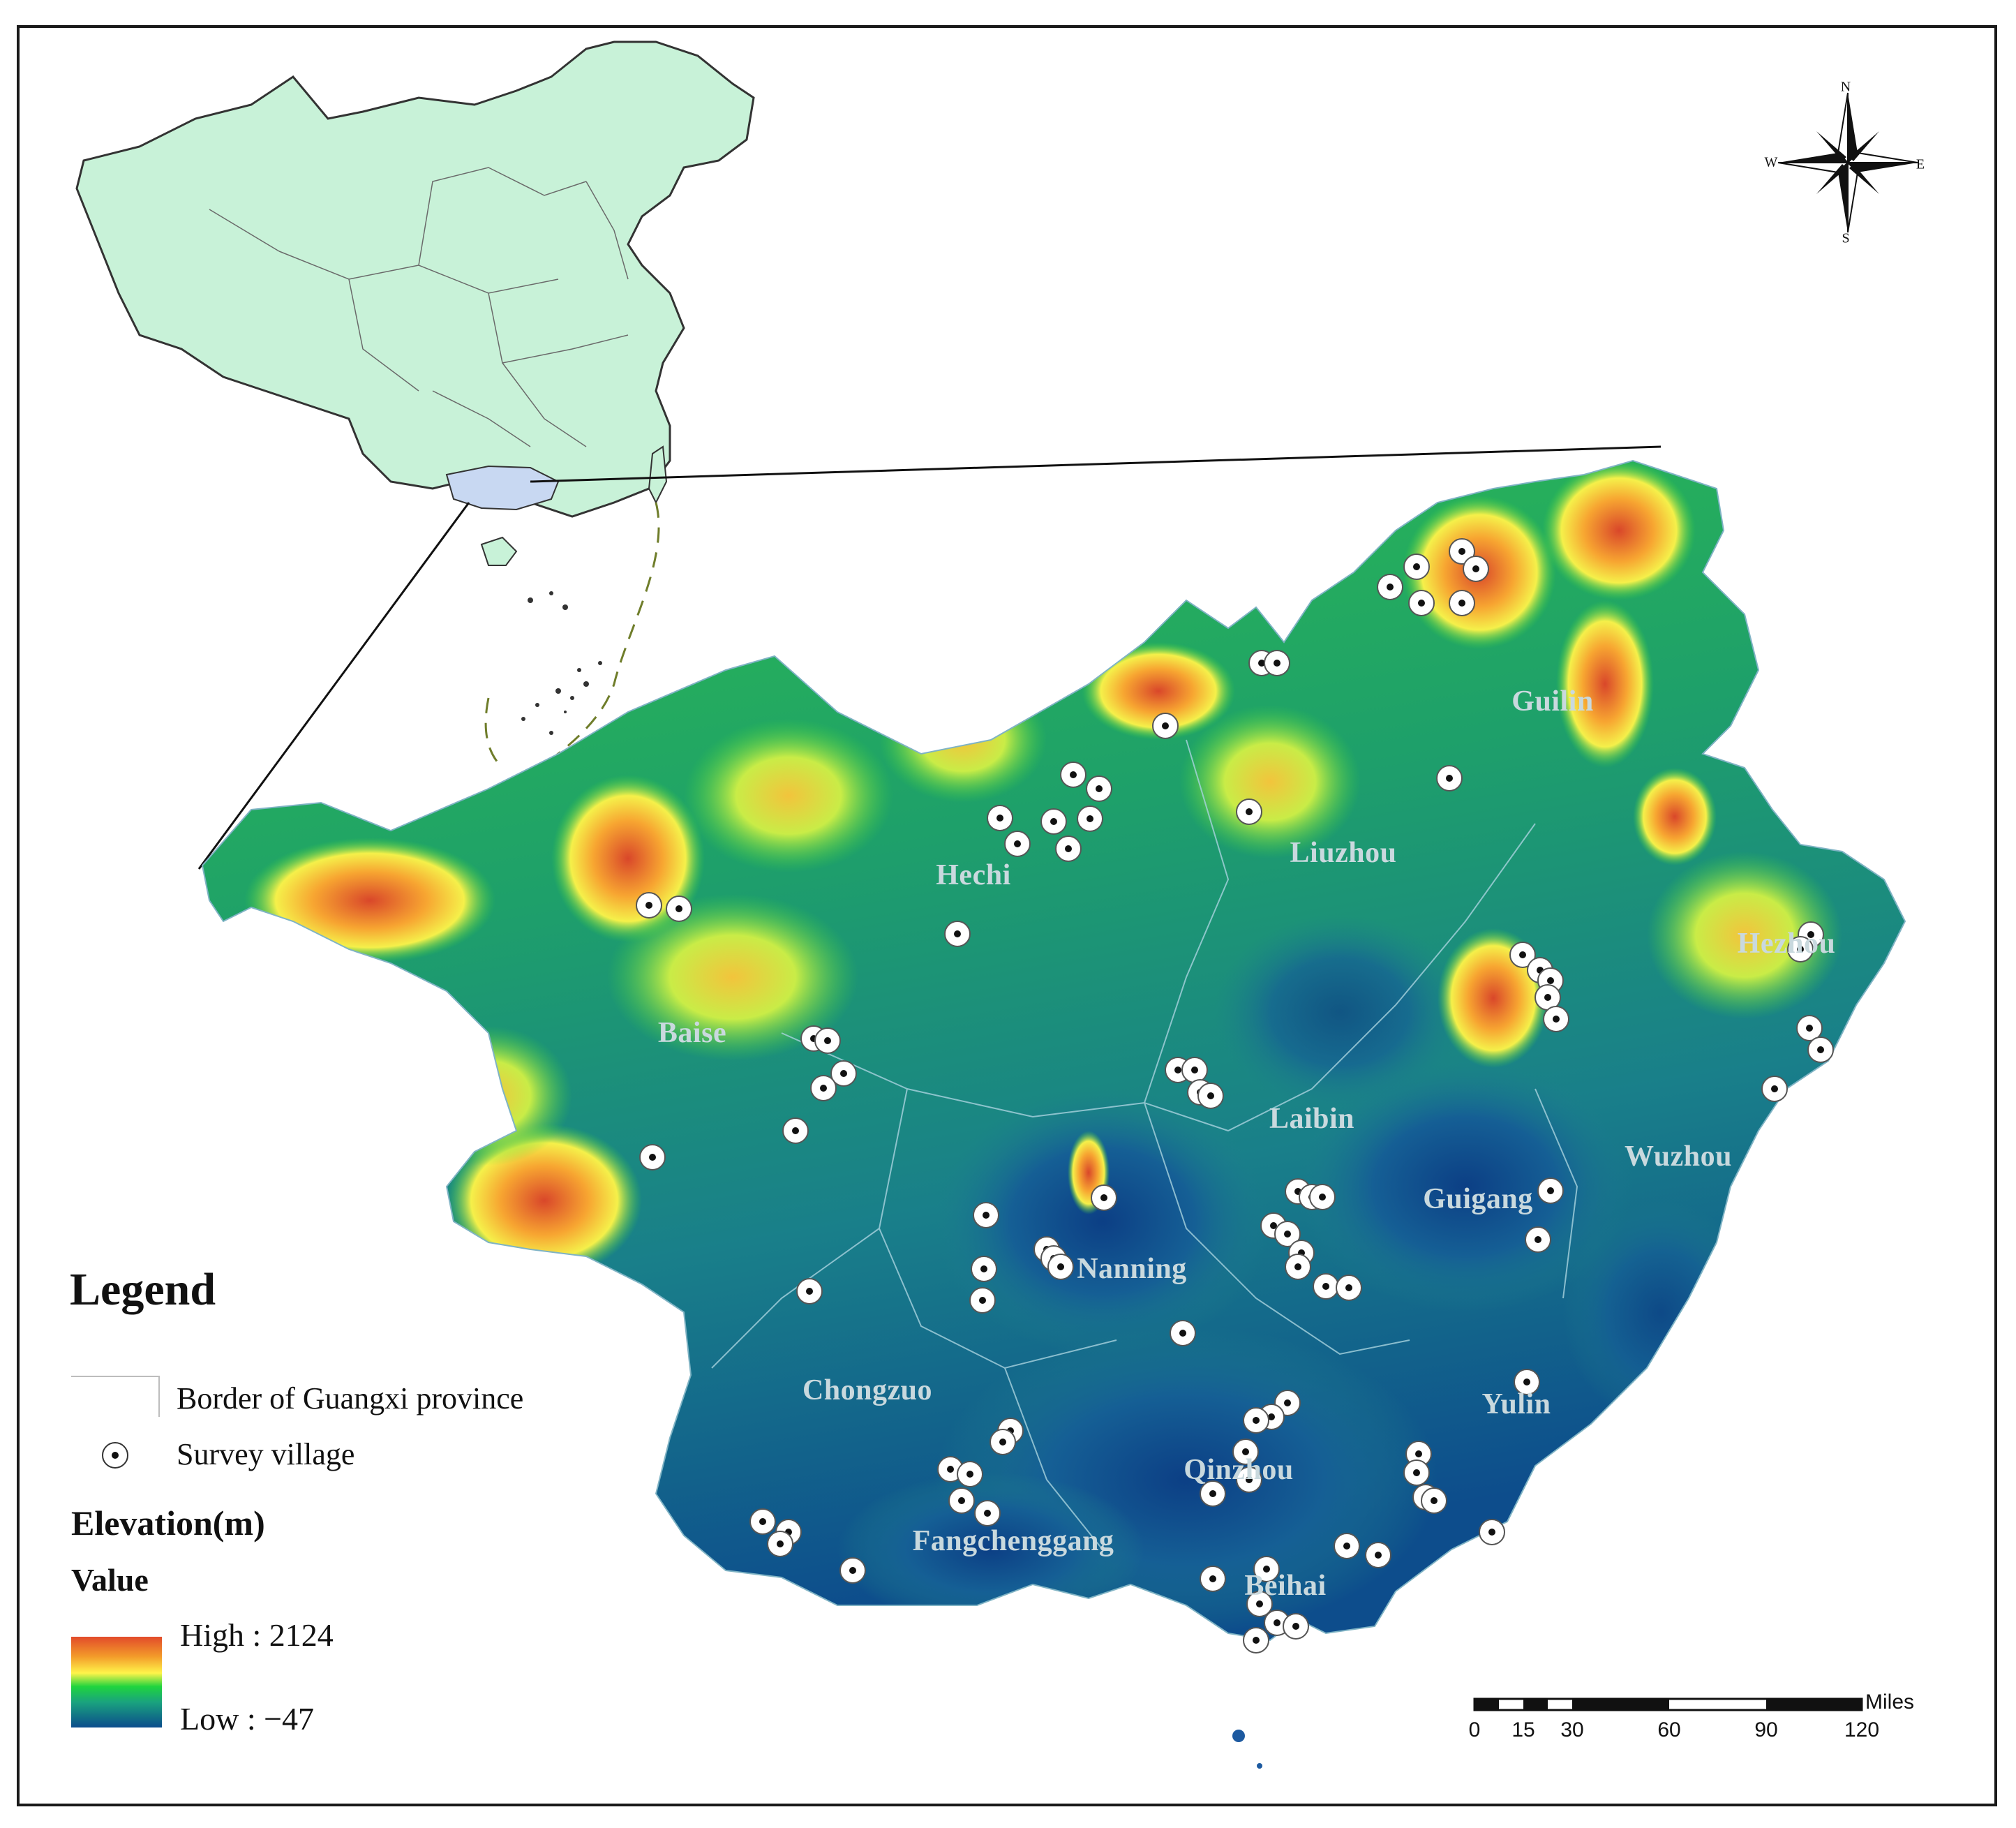  I want to click on city-label-guilin: Guilin, so click(1552, 701).